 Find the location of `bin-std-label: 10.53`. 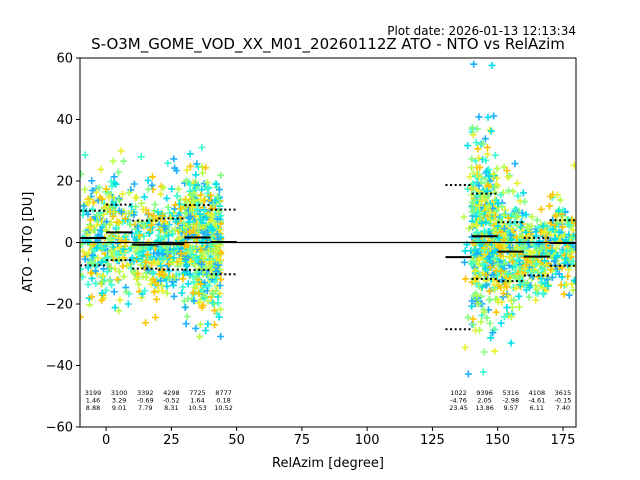

bin-std-label: 10.53 is located at coordinates (197, 408).